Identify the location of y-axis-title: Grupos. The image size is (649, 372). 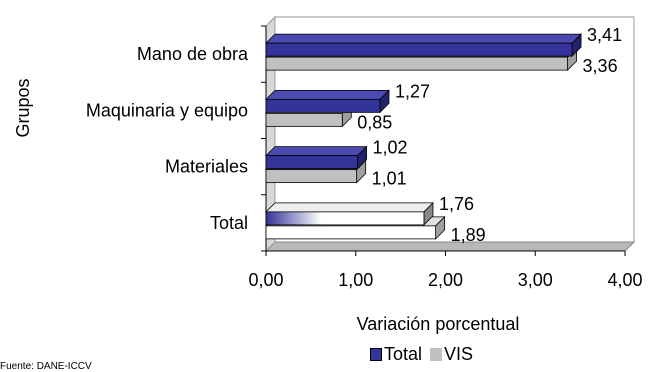
(23, 107).